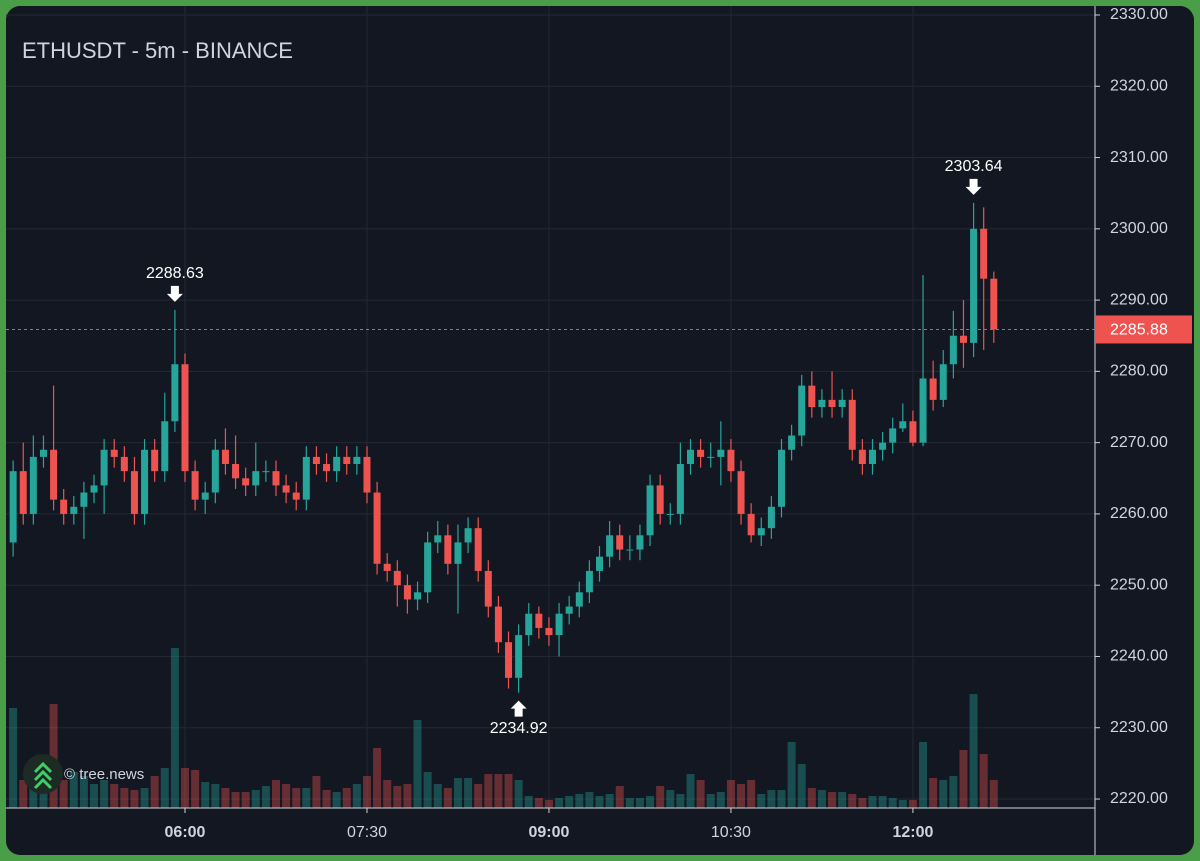  What do you see at coordinates (185, 832) in the screenshot?
I see `x-tick-label: 06:00` at bounding box center [185, 832].